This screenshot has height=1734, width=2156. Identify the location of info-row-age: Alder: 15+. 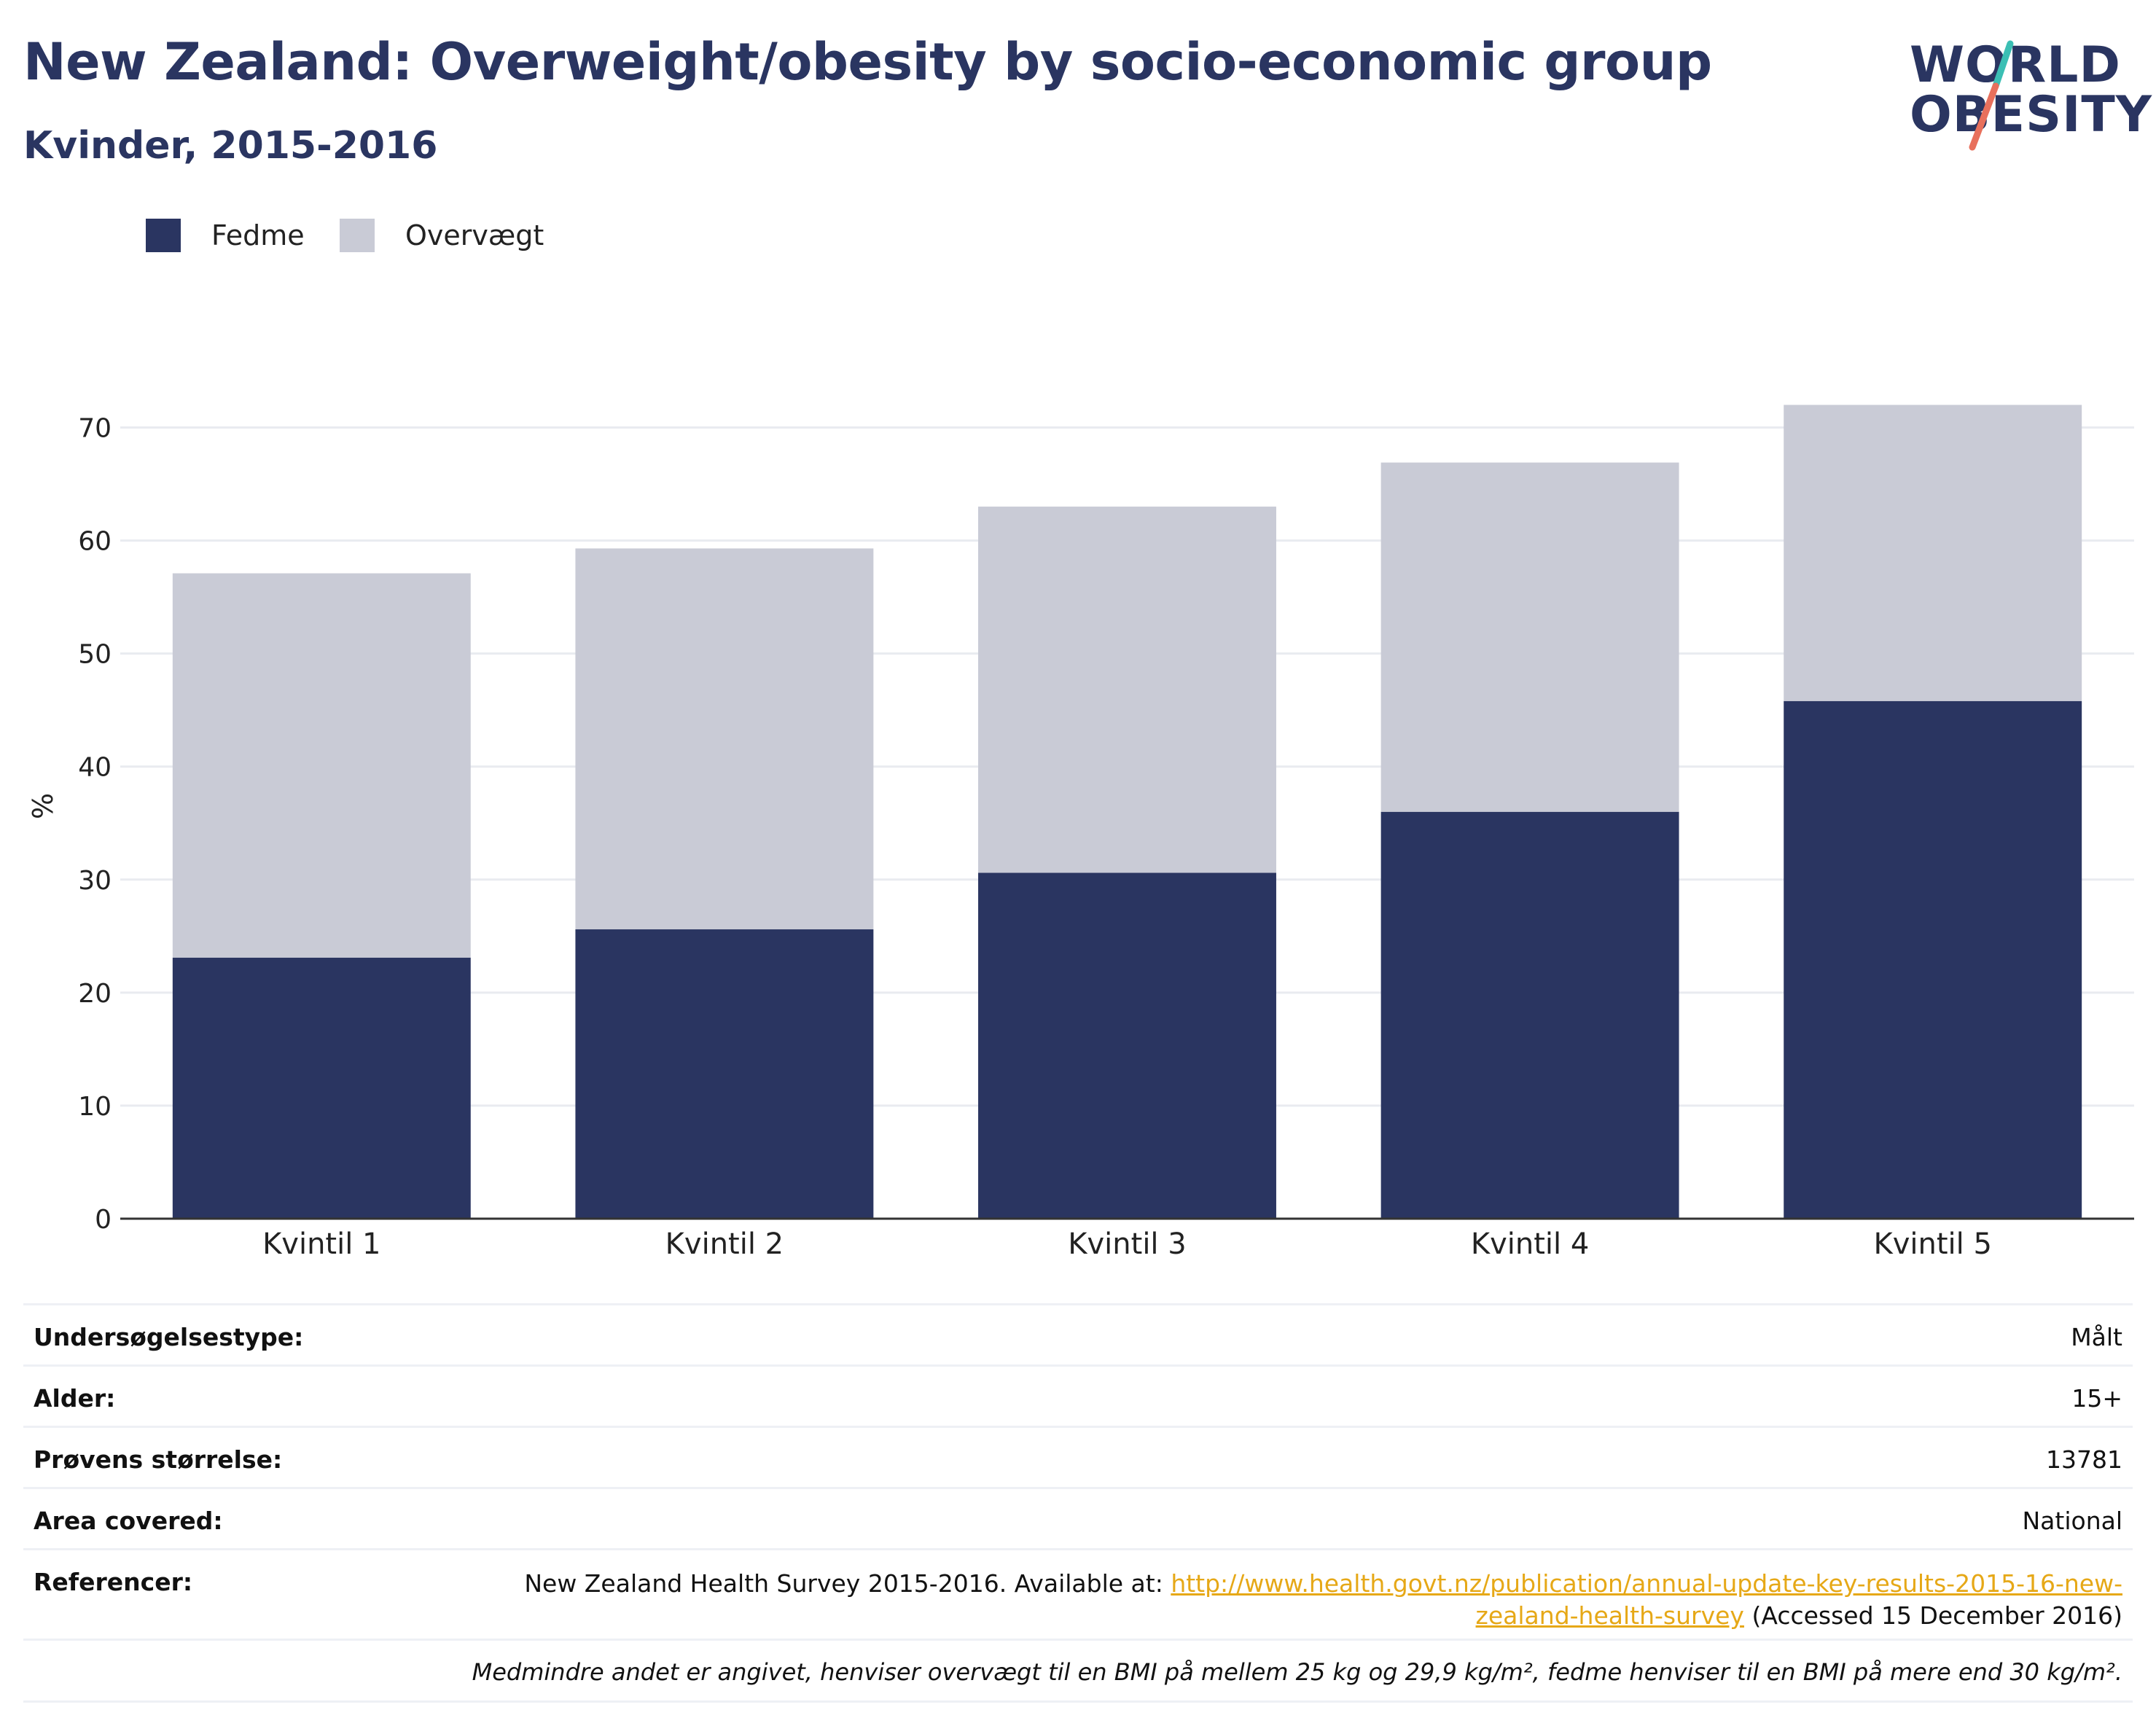
(1078, 1395).